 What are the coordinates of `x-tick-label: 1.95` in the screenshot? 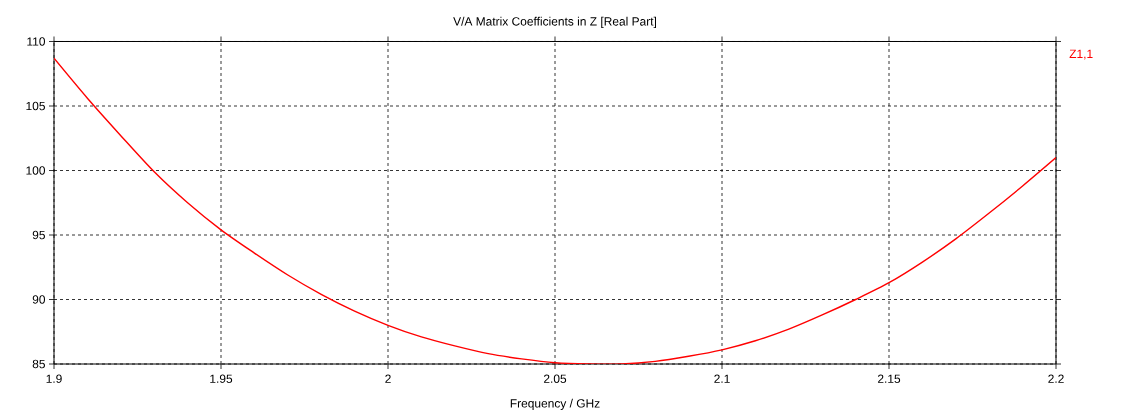 It's located at (221, 378).